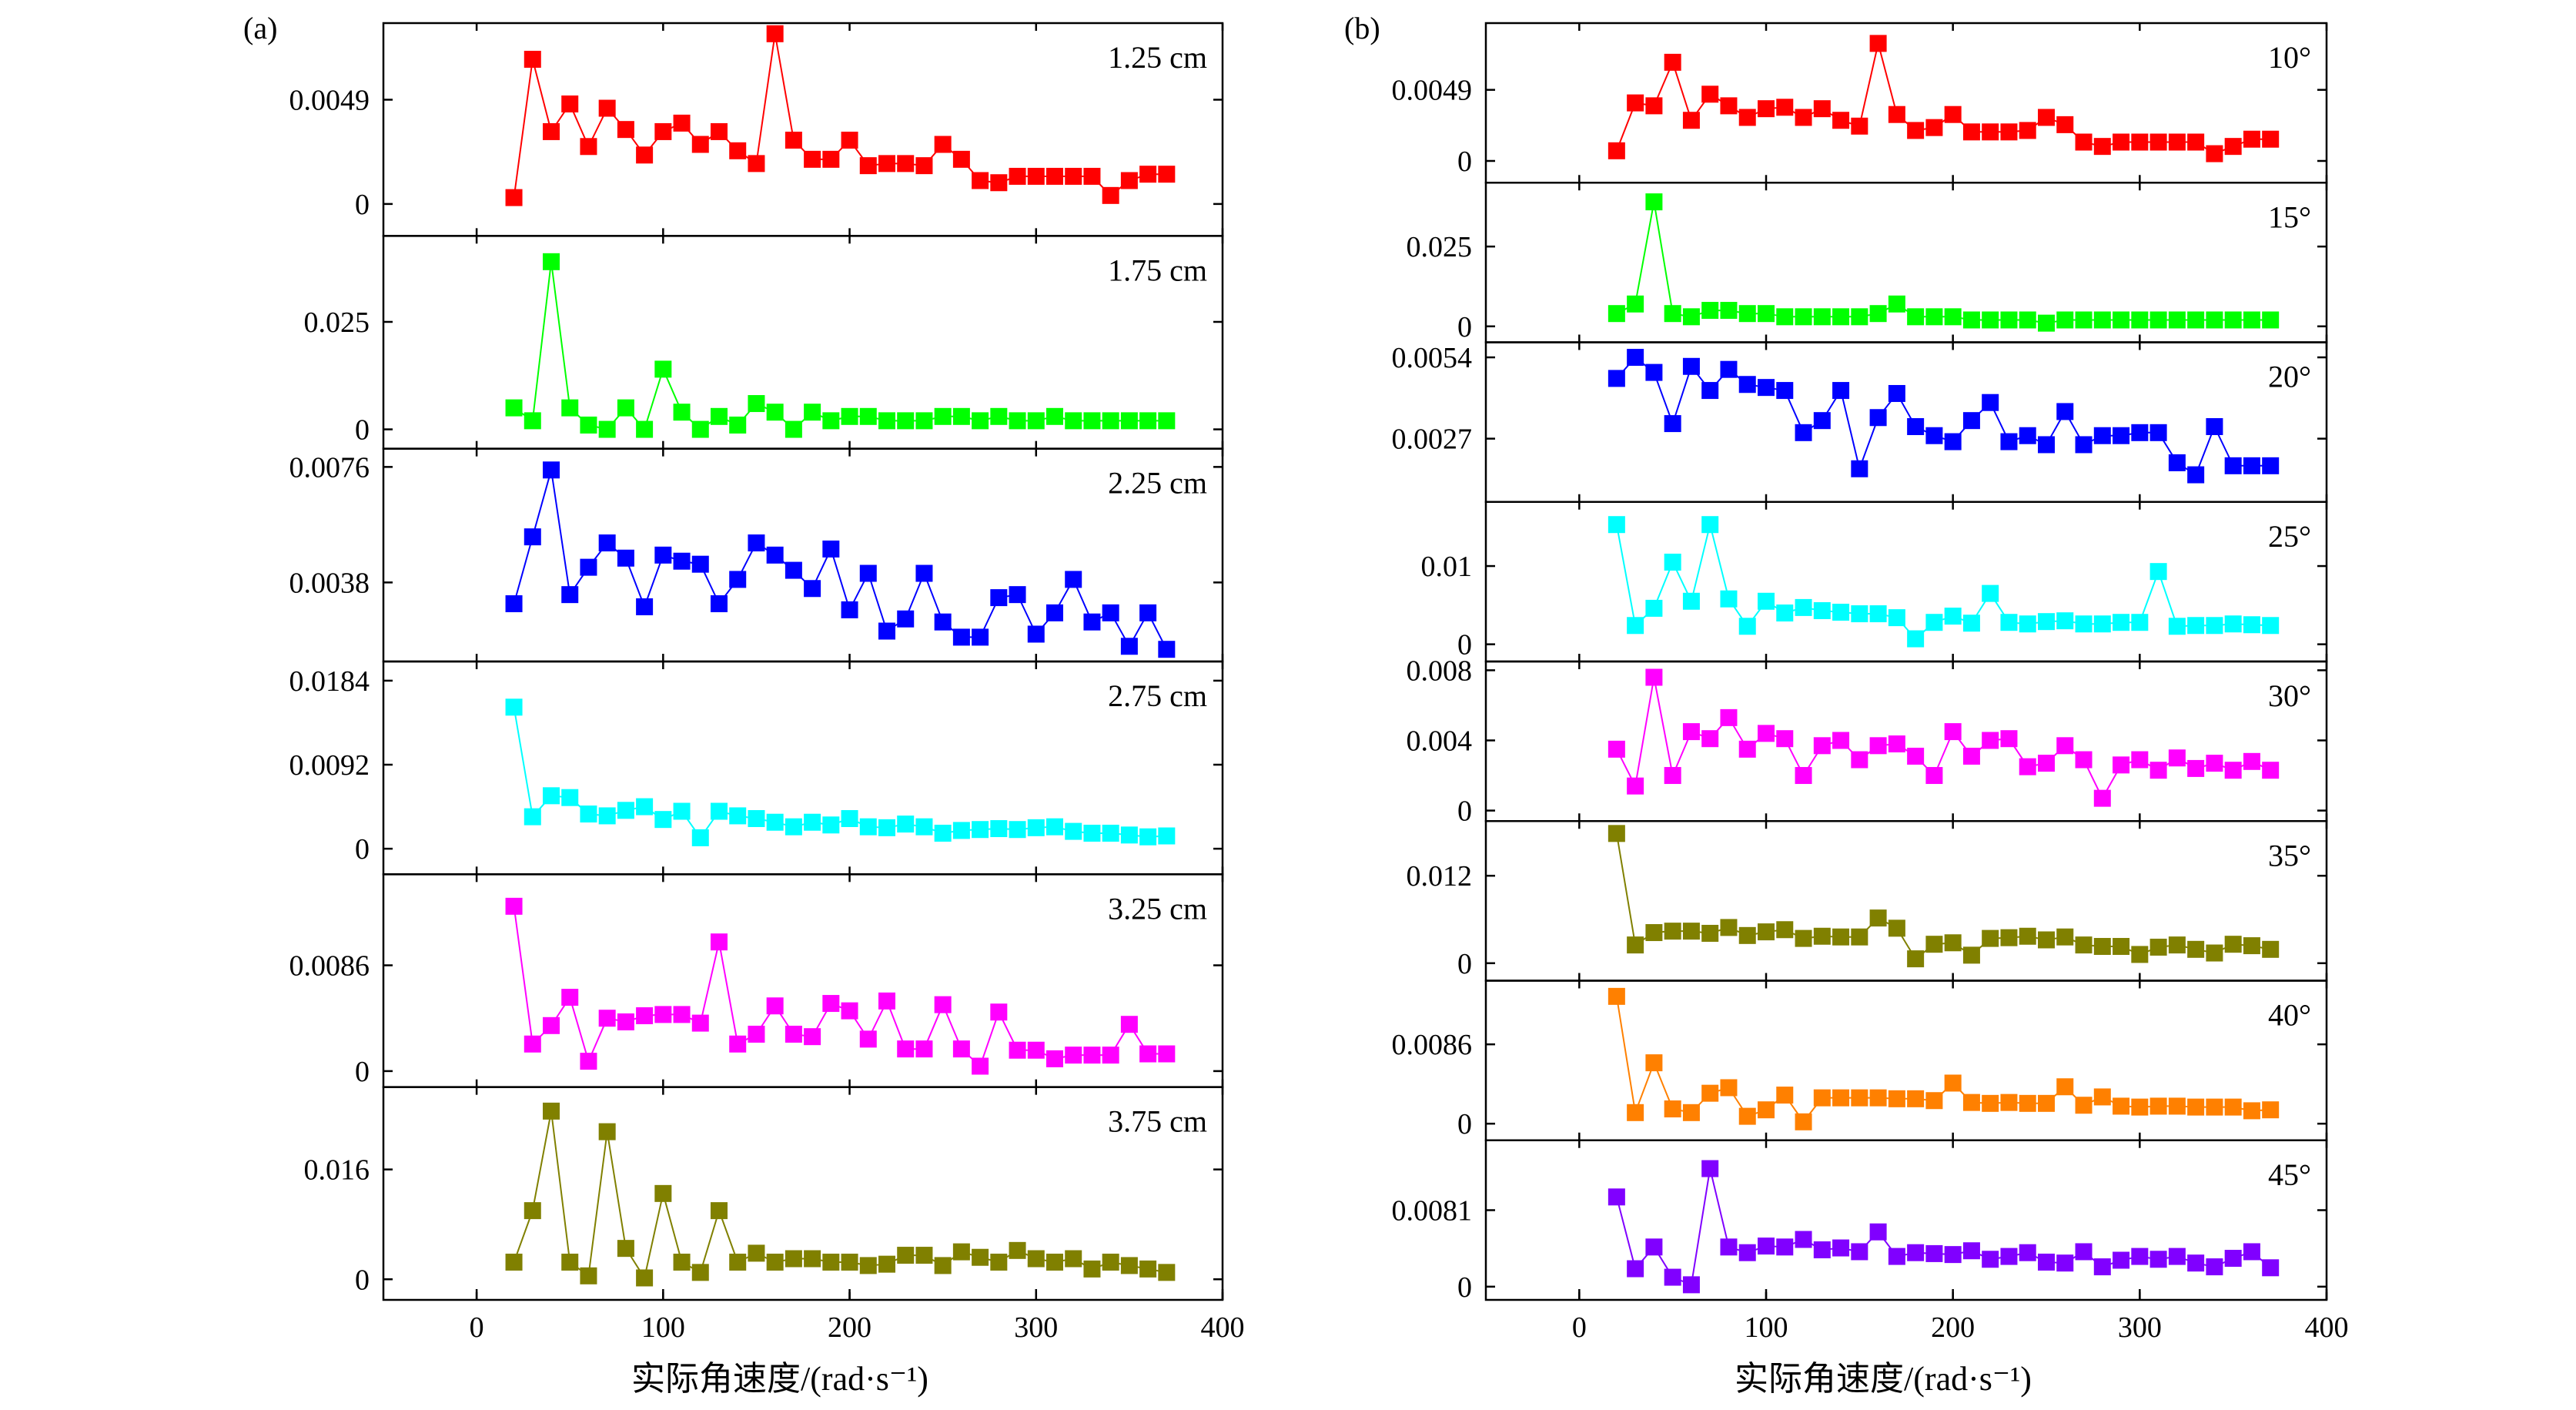 The width and height of the screenshot is (2576, 1410). What do you see at coordinates (1223, 1327) in the screenshot?
I see `x-tick-label: 400` at bounding box center [1223, 1327].